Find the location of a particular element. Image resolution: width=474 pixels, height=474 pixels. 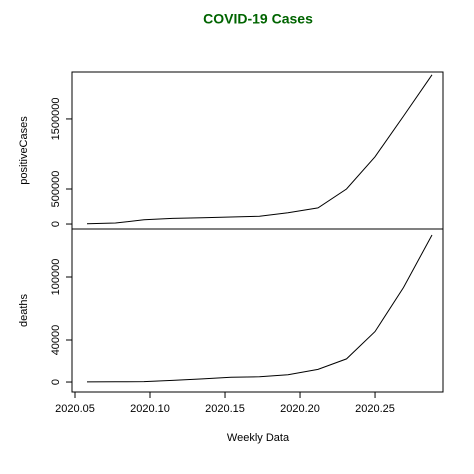

y-tick-label: 100000 is located at coordinates (56, 277).